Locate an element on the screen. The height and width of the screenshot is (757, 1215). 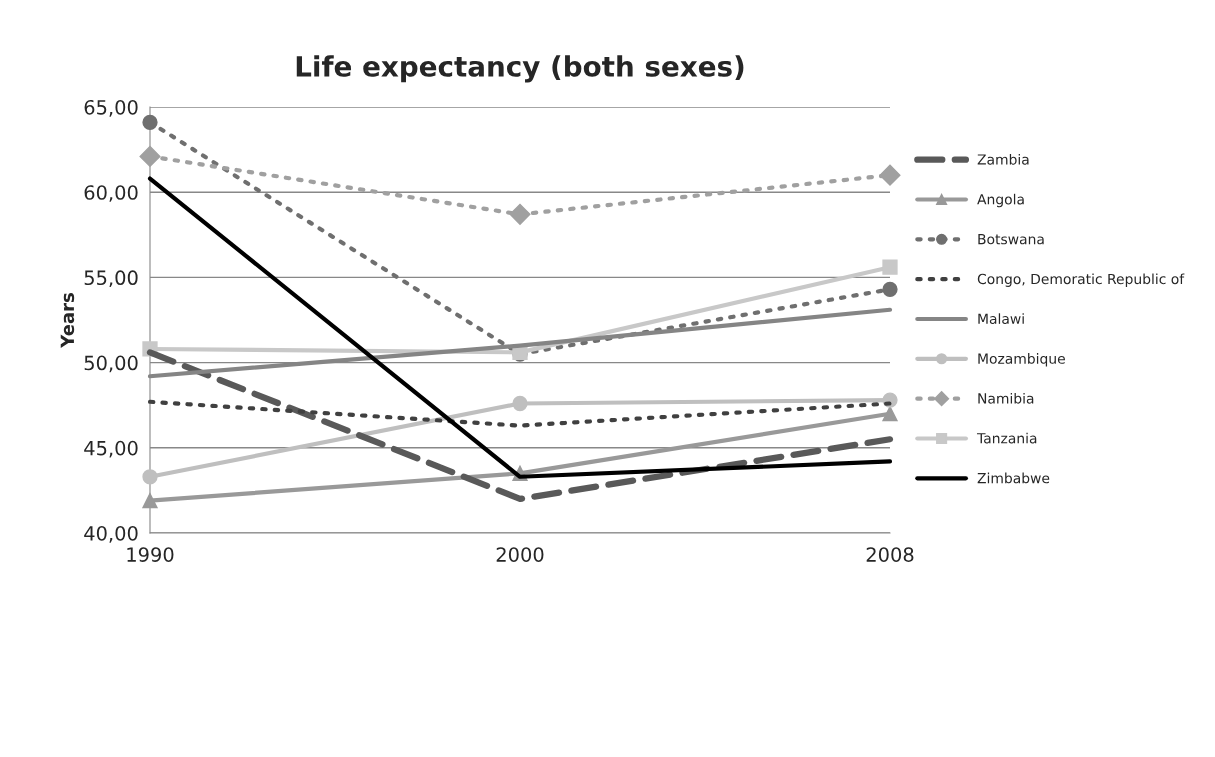
legend-label: Malawi is located at coordinates (1001, 319).